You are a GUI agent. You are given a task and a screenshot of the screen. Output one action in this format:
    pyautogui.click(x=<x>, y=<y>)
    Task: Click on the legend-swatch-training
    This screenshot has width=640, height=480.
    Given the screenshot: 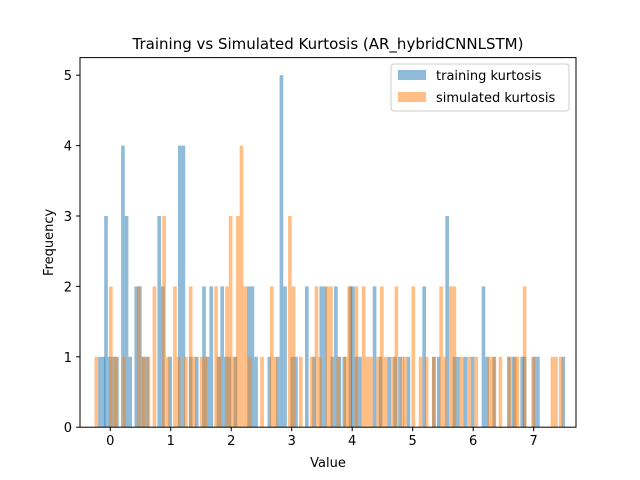 What is the action you would take?
    pyautogui.click(x=412, y=75)
    